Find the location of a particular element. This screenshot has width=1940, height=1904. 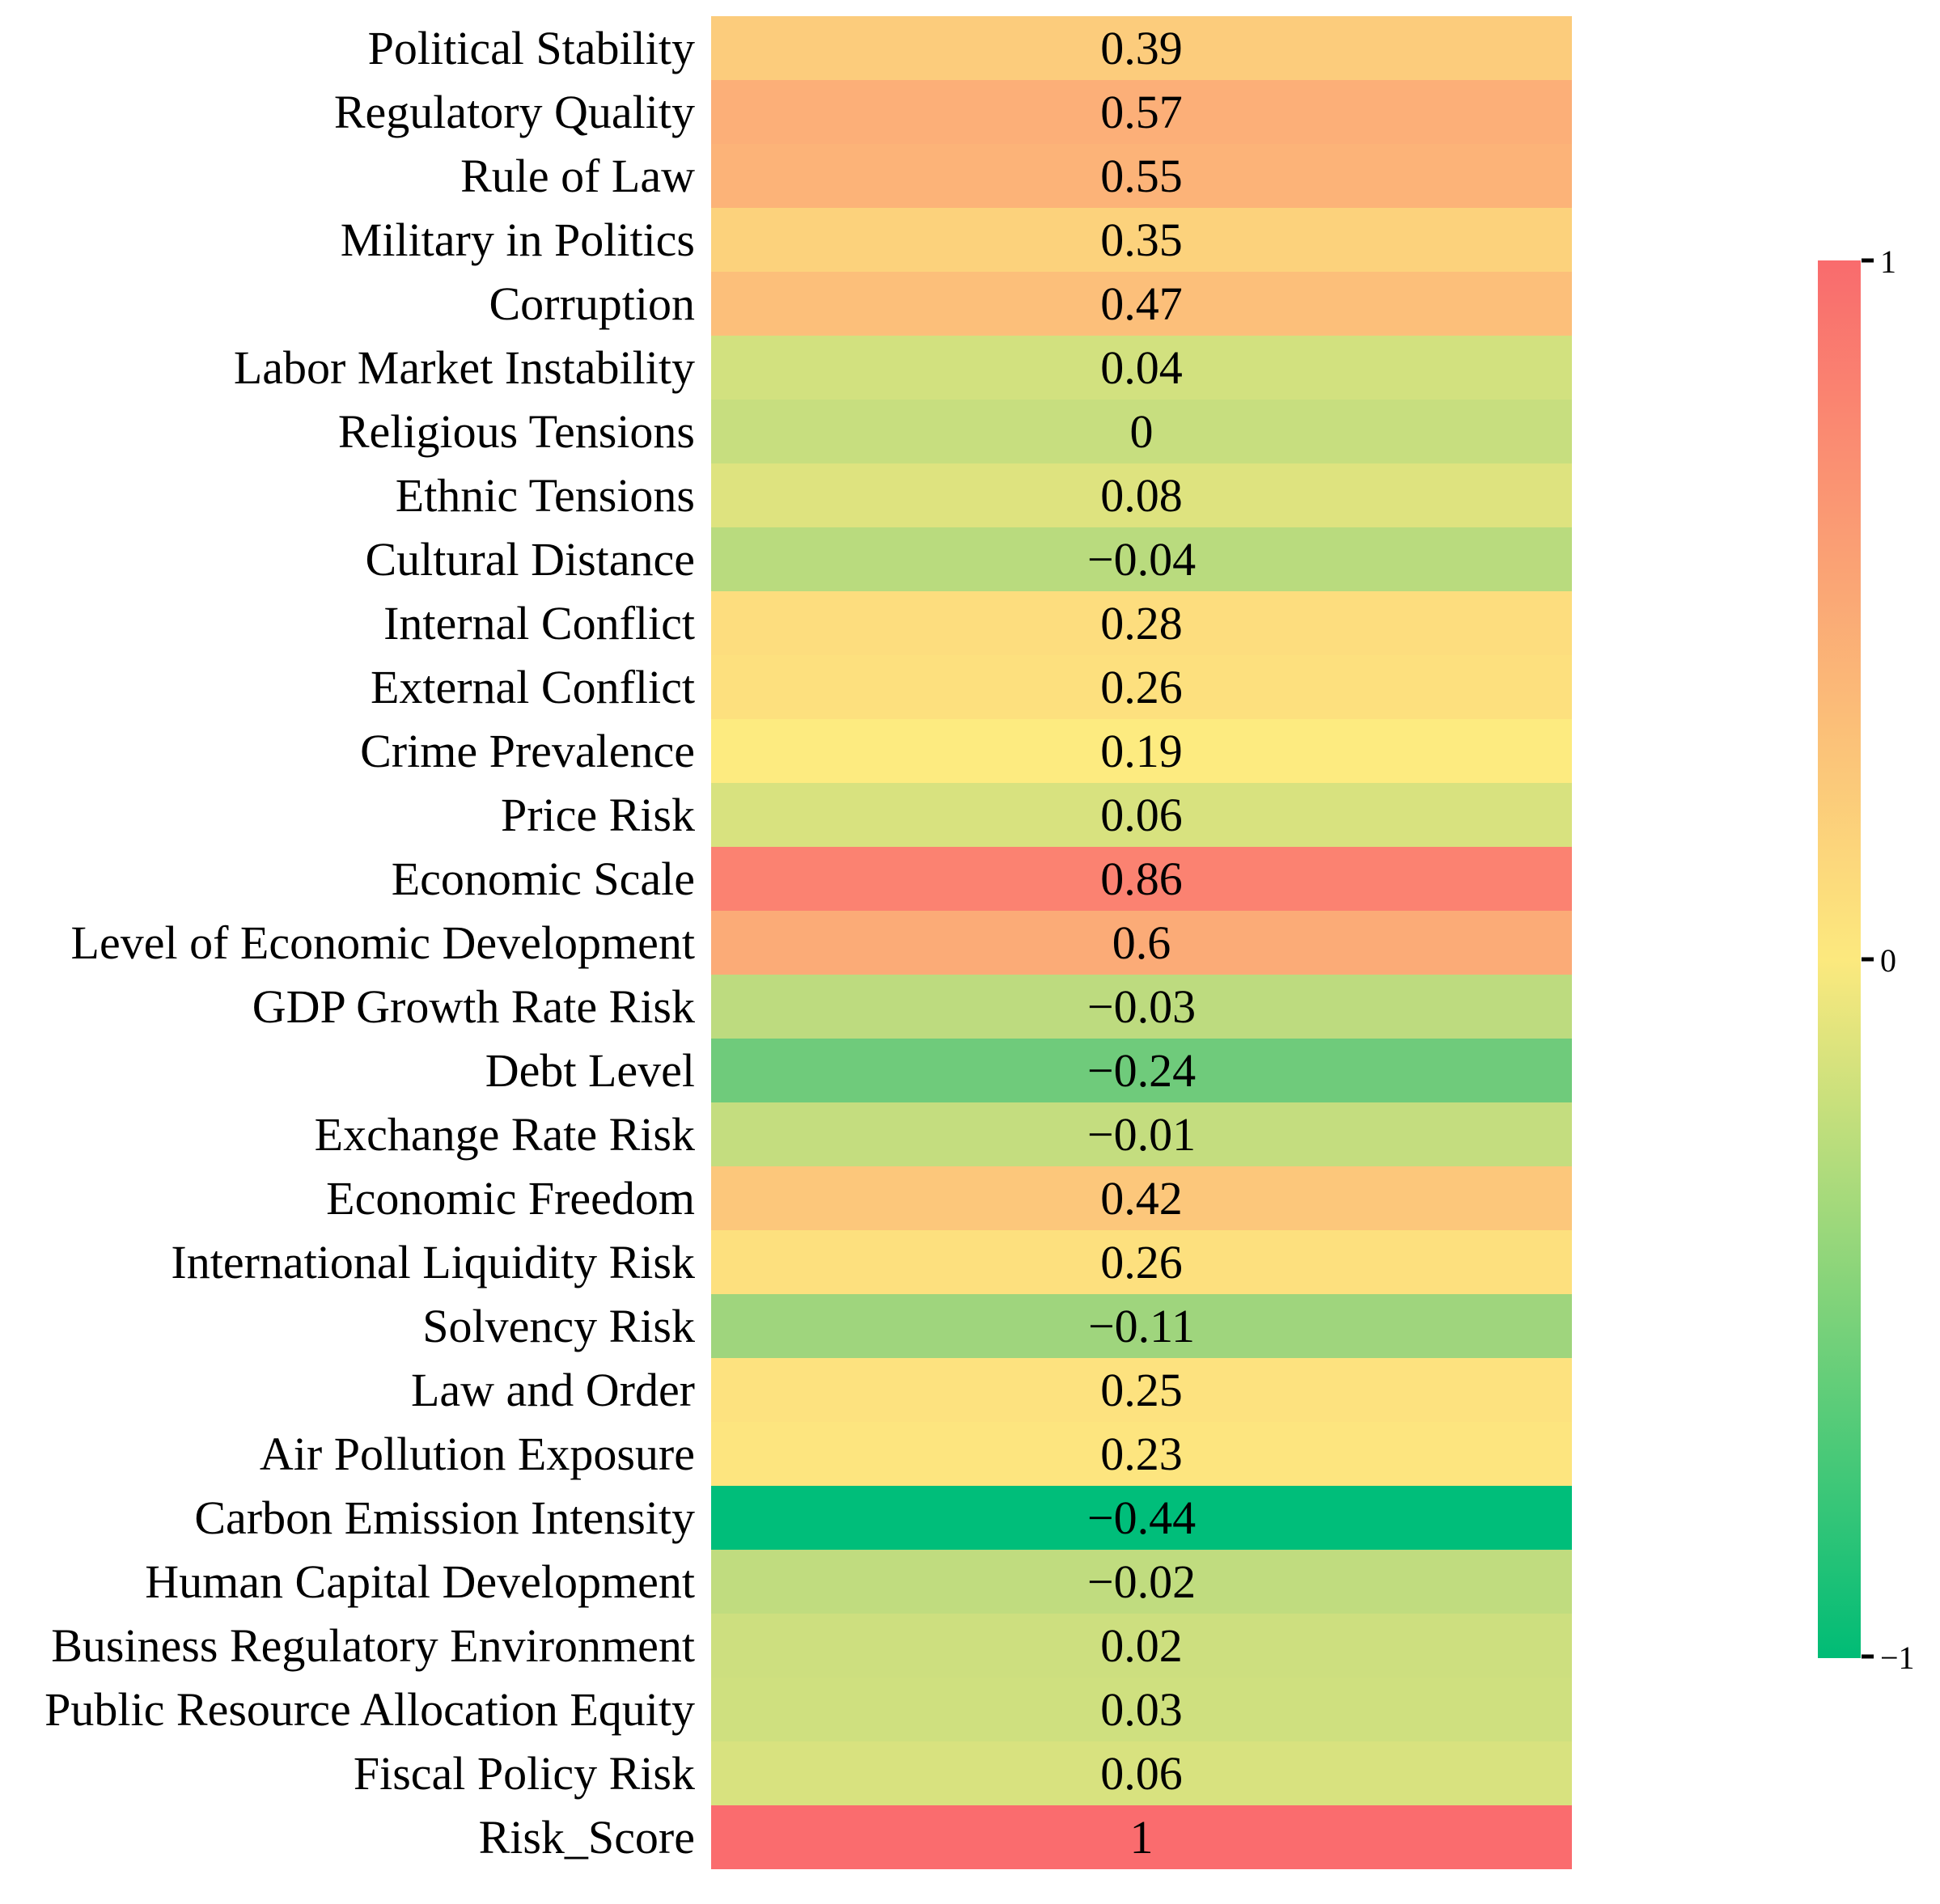

heatmap-cell: −0.01 is located at coordinates (1142, 1134).